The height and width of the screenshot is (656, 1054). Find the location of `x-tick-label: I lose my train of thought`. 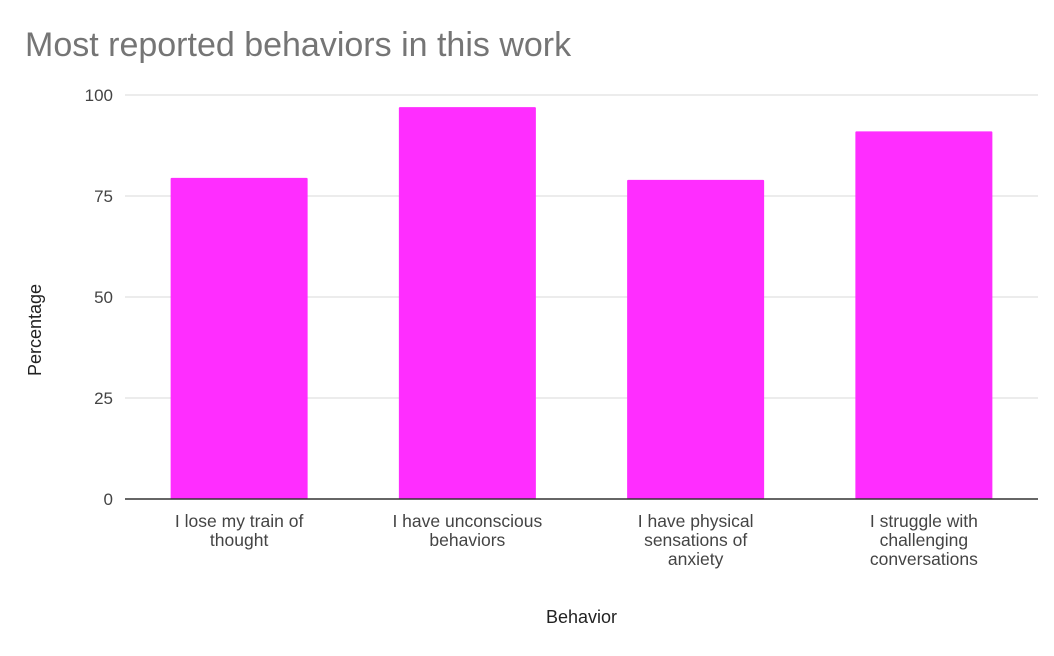

x-tick-label: I lose my train of thought is located at coordinates (239, 530).